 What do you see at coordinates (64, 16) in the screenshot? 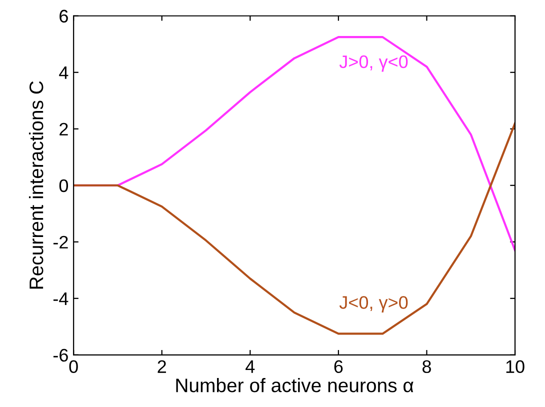
I see `y-tick-label: 6` at bounding box center [64, 16].